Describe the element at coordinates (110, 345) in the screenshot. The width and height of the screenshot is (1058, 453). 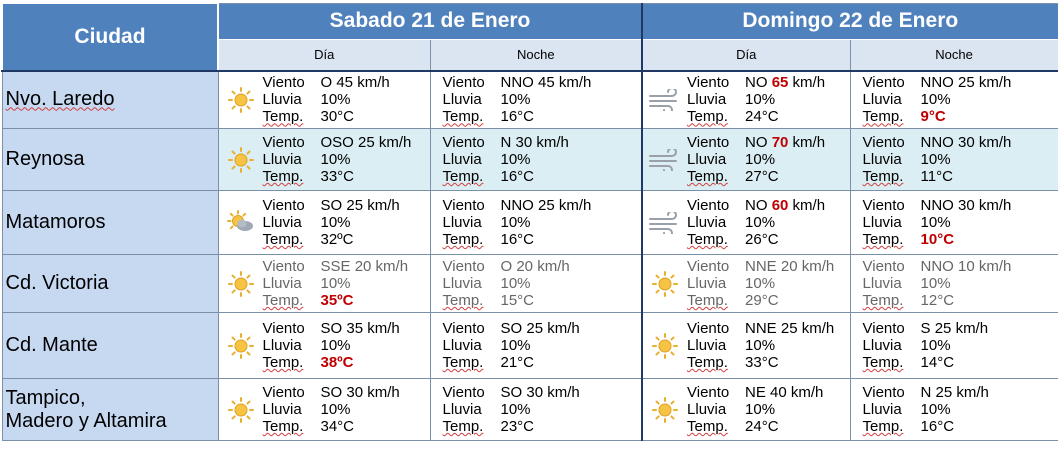
I see `city-name: Cd. Mante` at that location.